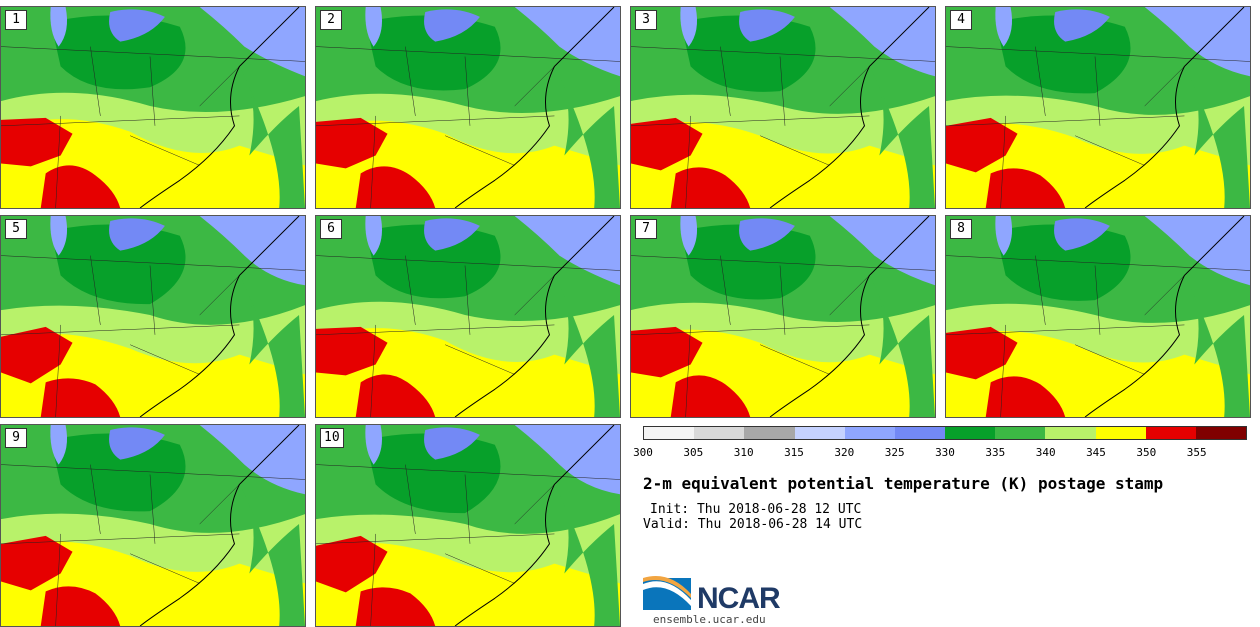 This screenshot has height=627, width=1260. I want to click on map-panel-1: 1, so click(153, 107).